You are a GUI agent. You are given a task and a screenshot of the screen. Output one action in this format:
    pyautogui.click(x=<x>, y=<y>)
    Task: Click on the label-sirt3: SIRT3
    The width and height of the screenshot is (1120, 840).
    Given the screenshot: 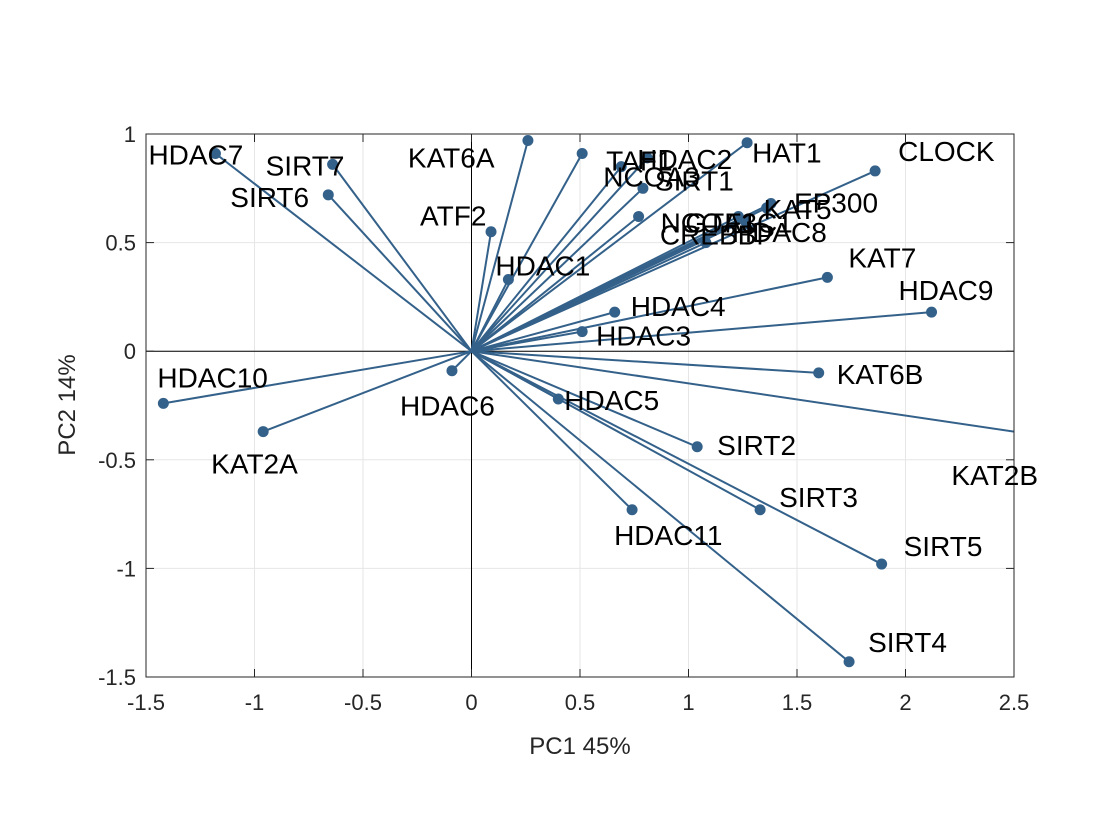 What is the action you would take?
    pyautogui.click(x=818, y=497)
    